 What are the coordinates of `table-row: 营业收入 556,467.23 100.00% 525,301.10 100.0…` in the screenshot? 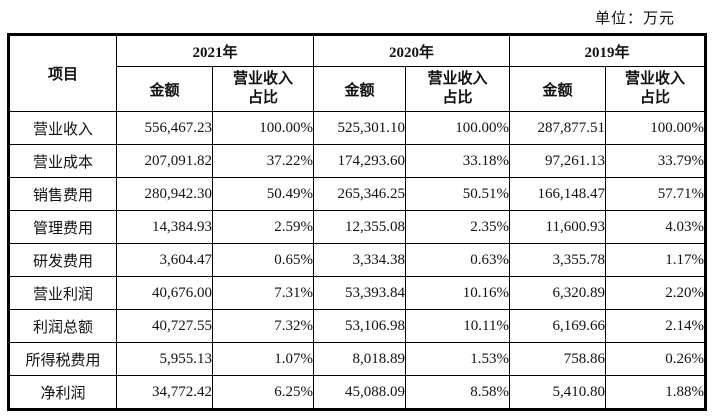 It's located at (357, 128).